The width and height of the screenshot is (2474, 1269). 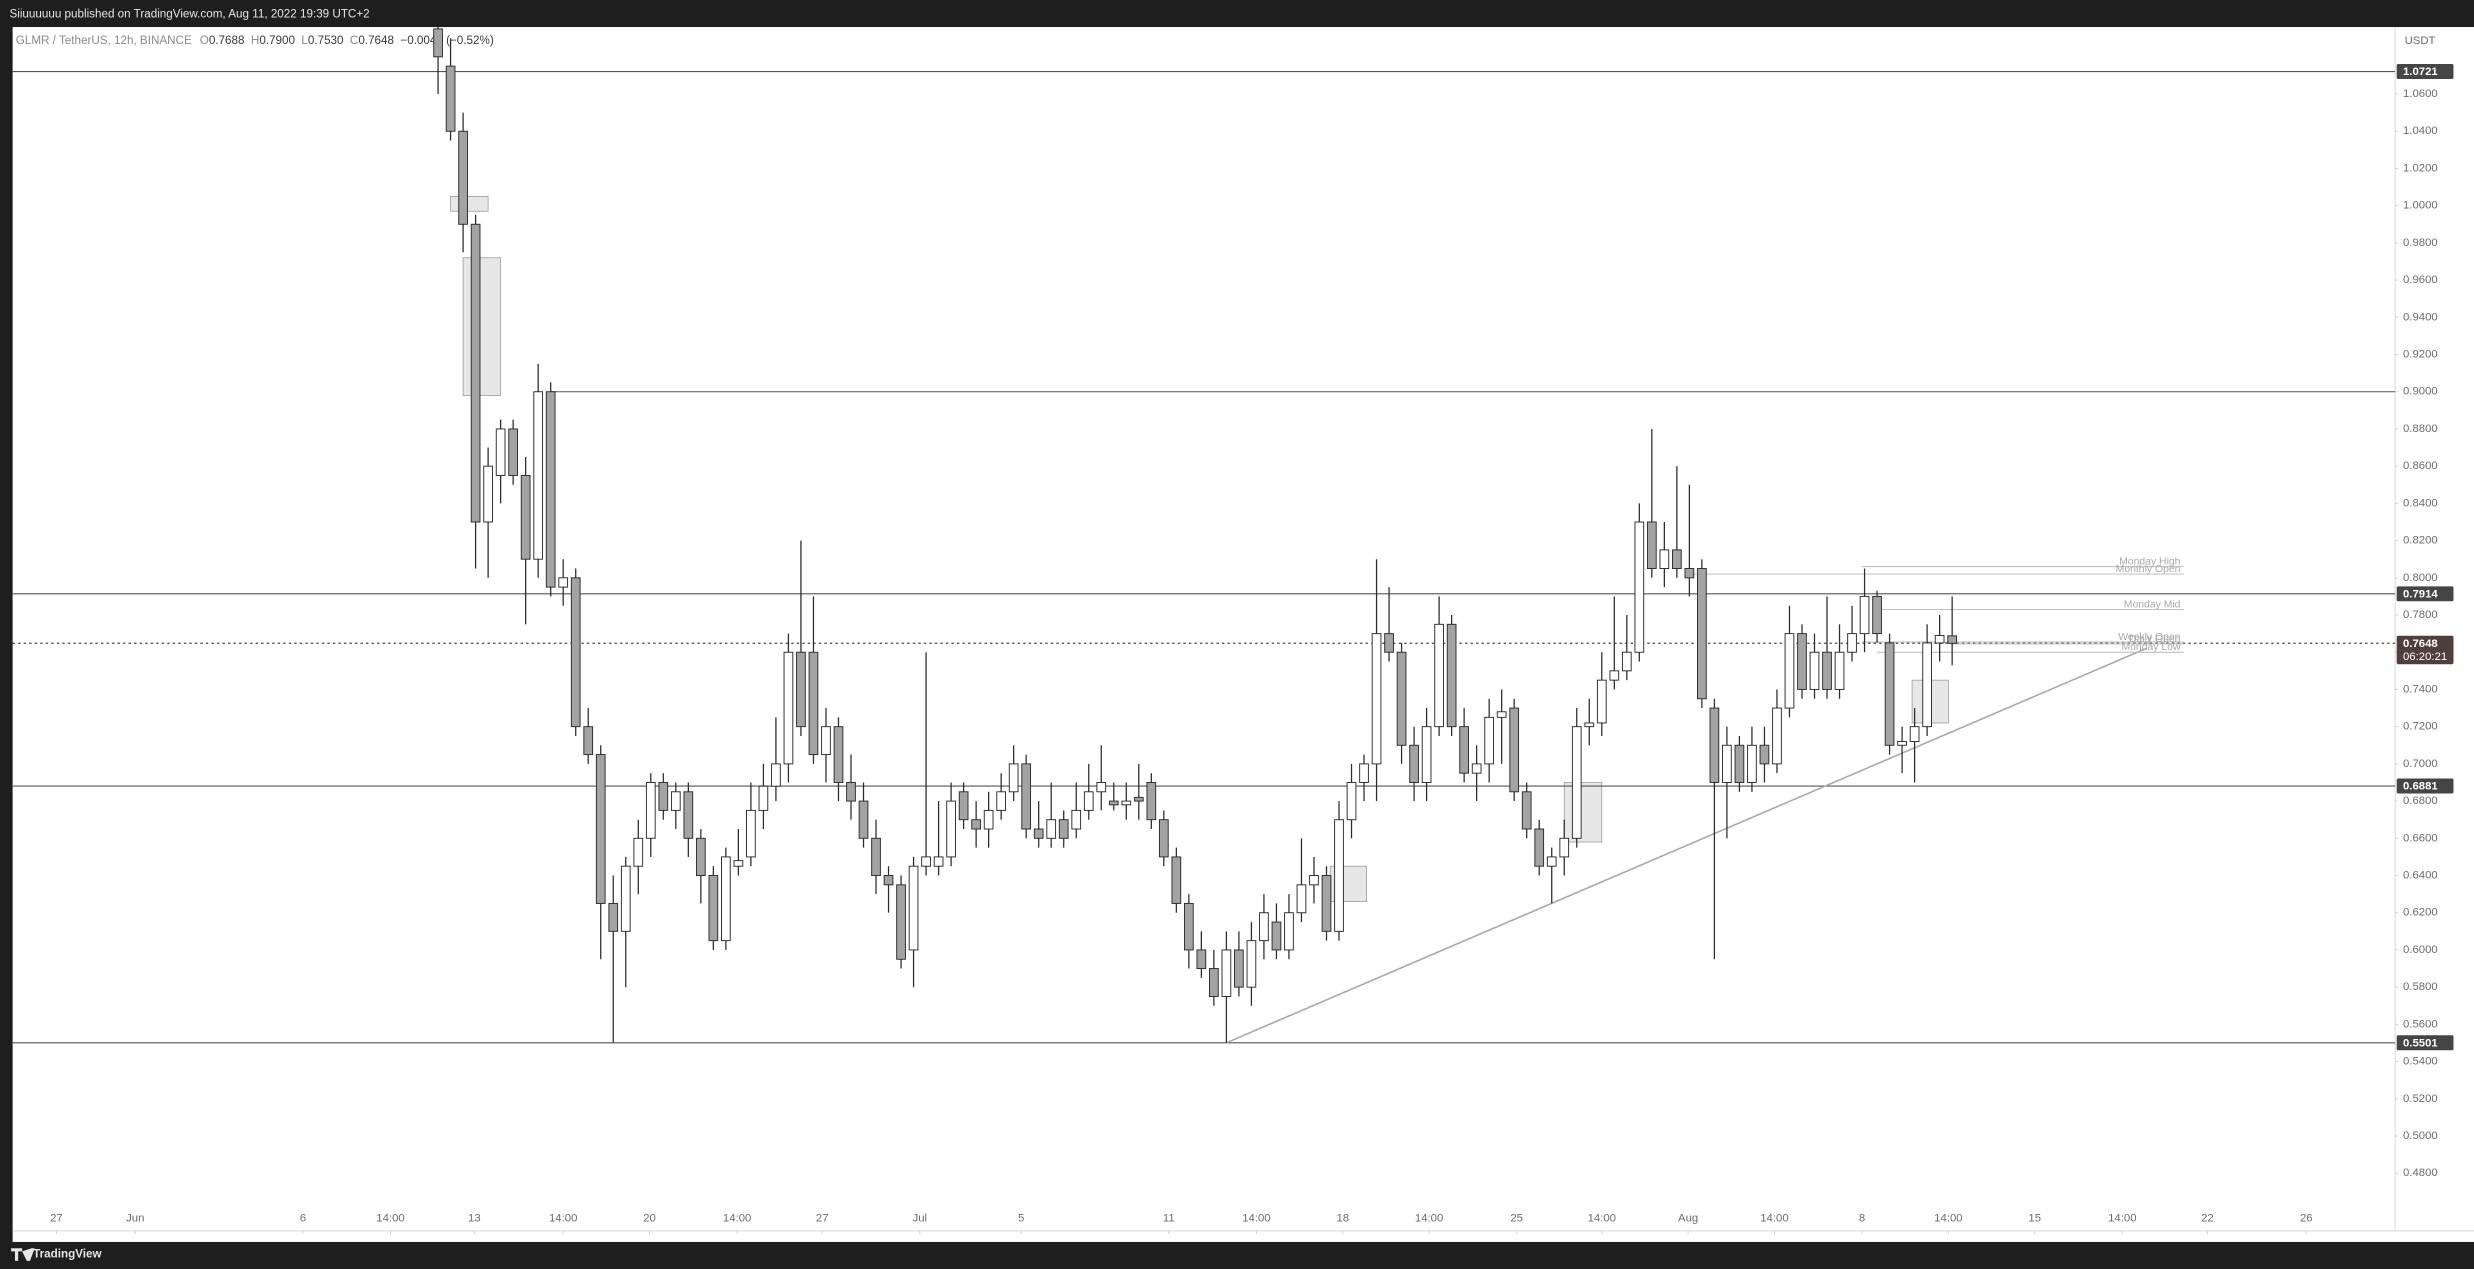 What do you see at coordinates (2420, 355) in the screenshot?
I see `y-tick-label: 0.9200` at bounding box center [2420, 355].